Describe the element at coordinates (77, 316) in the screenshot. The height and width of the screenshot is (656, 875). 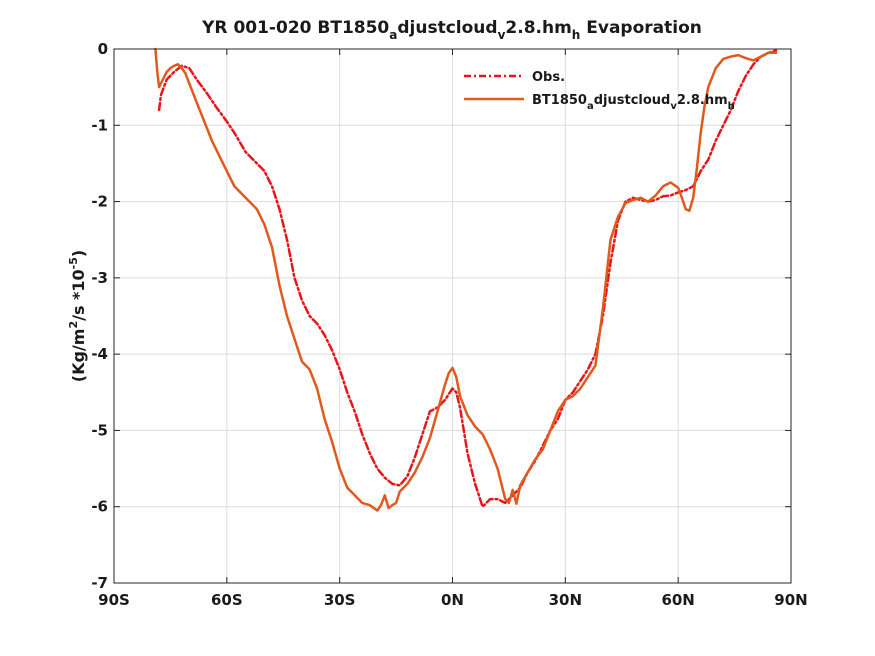
I see `y-axis-label: (Kg/m2/s *10-5)` at that location.